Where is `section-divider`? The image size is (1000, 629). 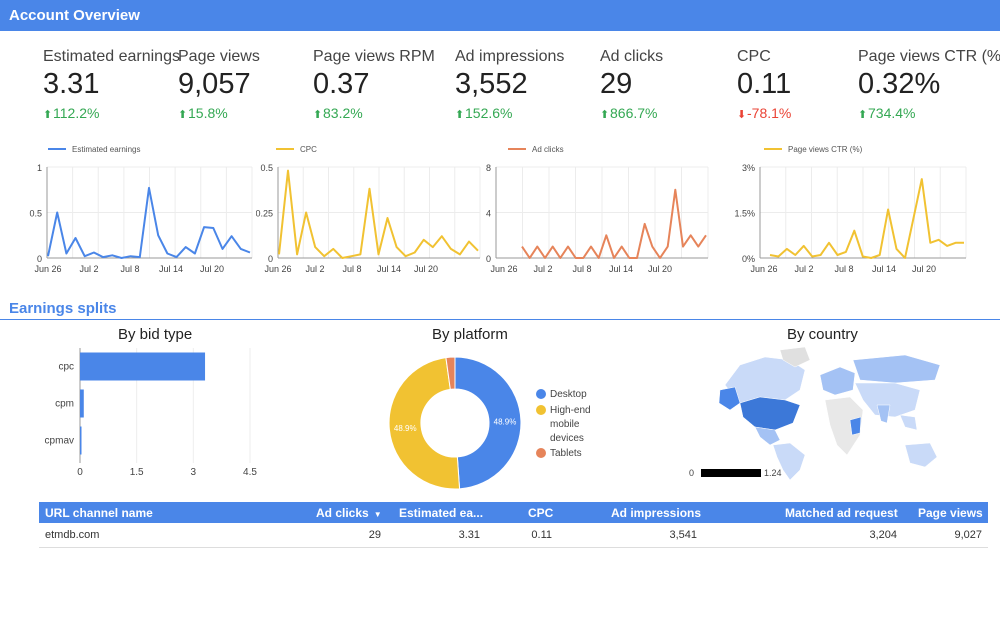
section-divider is located at coordinates (500, 319).